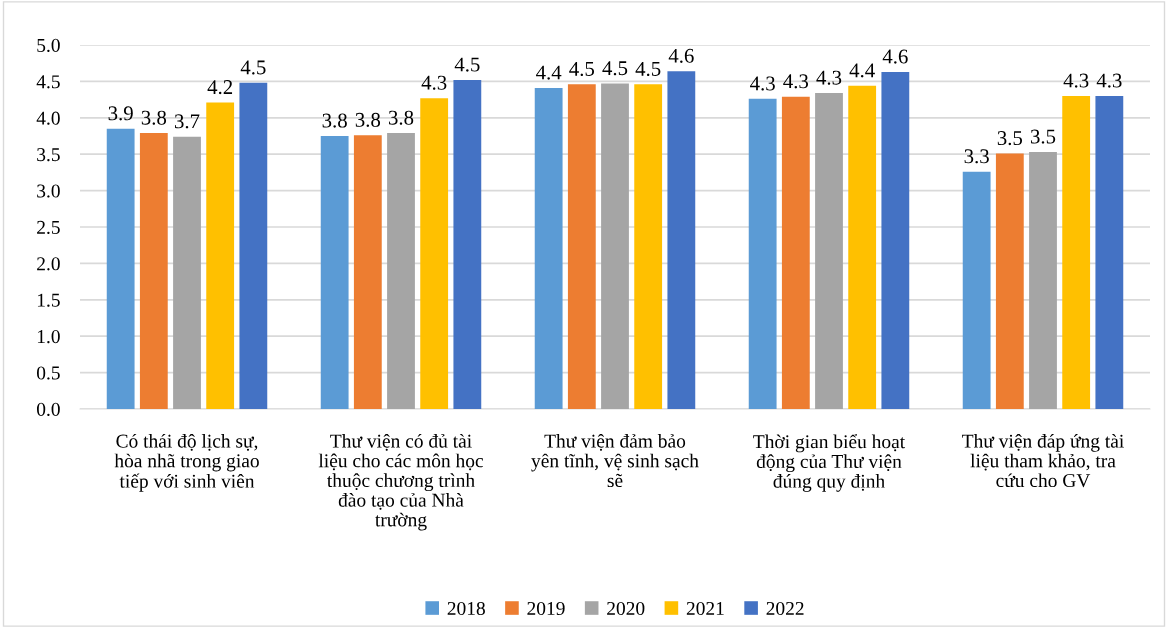  What do you see at coordinates (705, 608) in the screenshot?
I see `legend-label: 2021` at bounding box center [705, 608].